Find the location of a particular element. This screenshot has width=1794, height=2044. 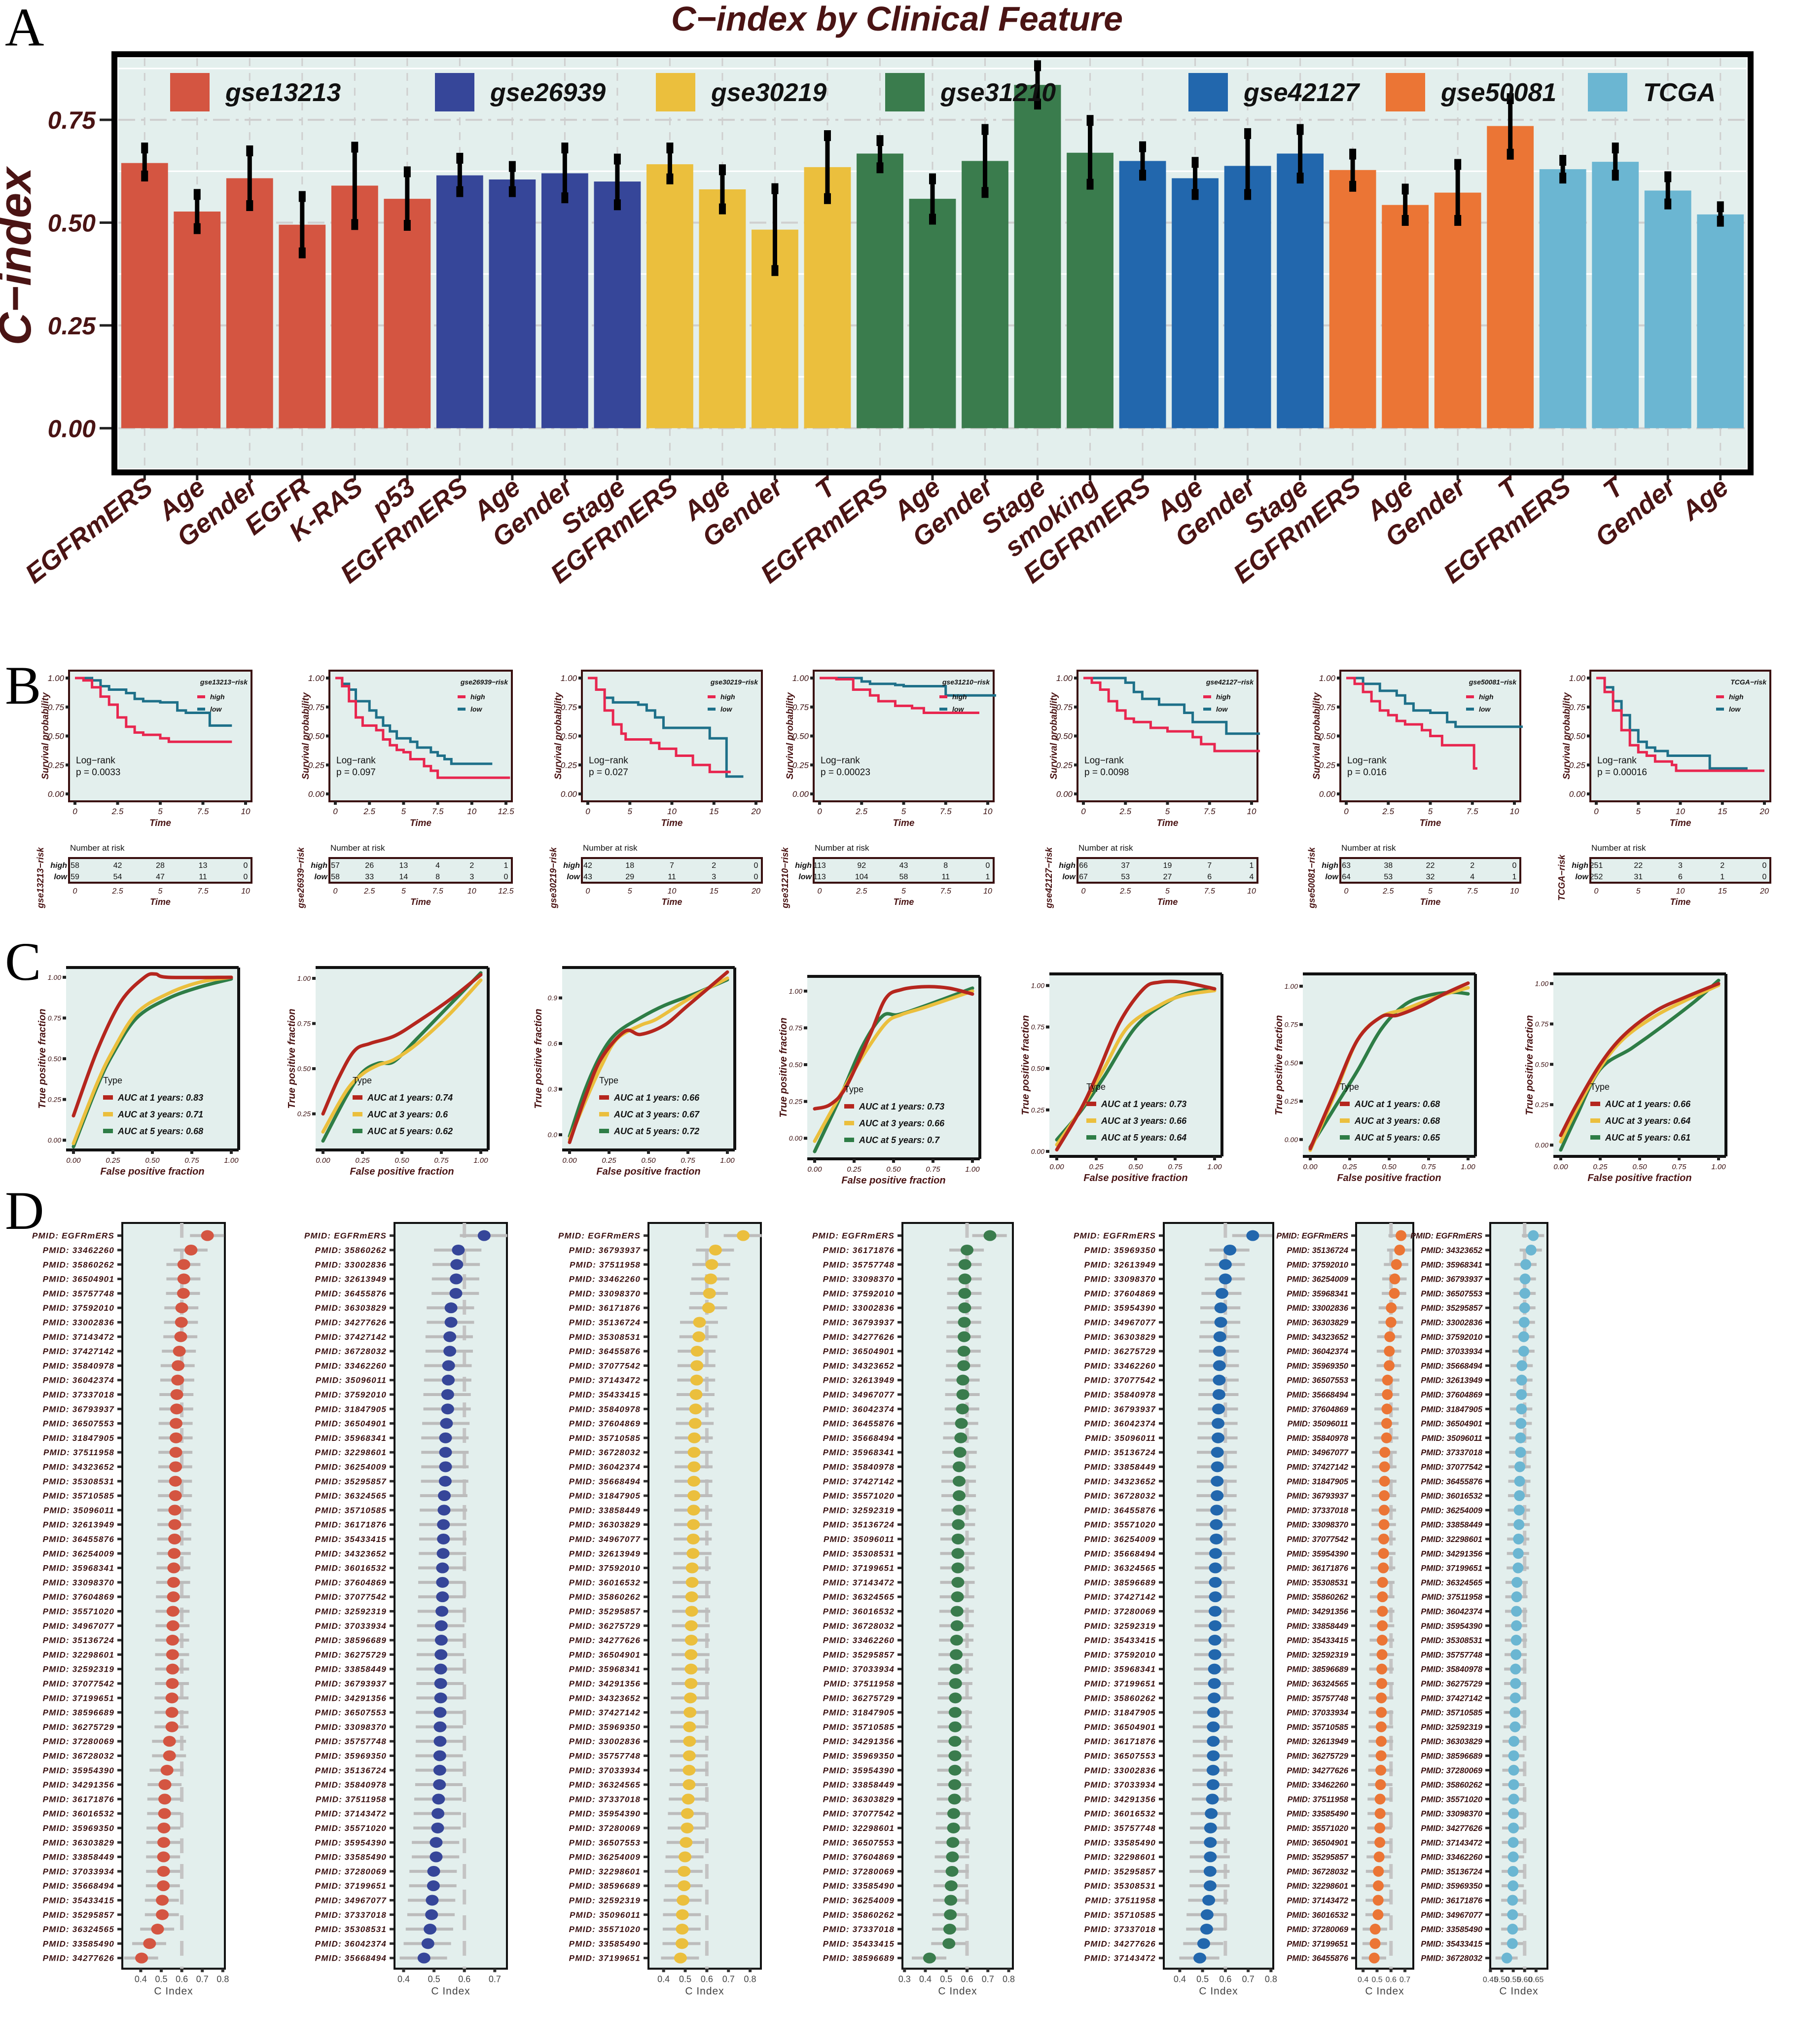

study-label: PMID: 33002836 is located at coordinates (78, 1322).